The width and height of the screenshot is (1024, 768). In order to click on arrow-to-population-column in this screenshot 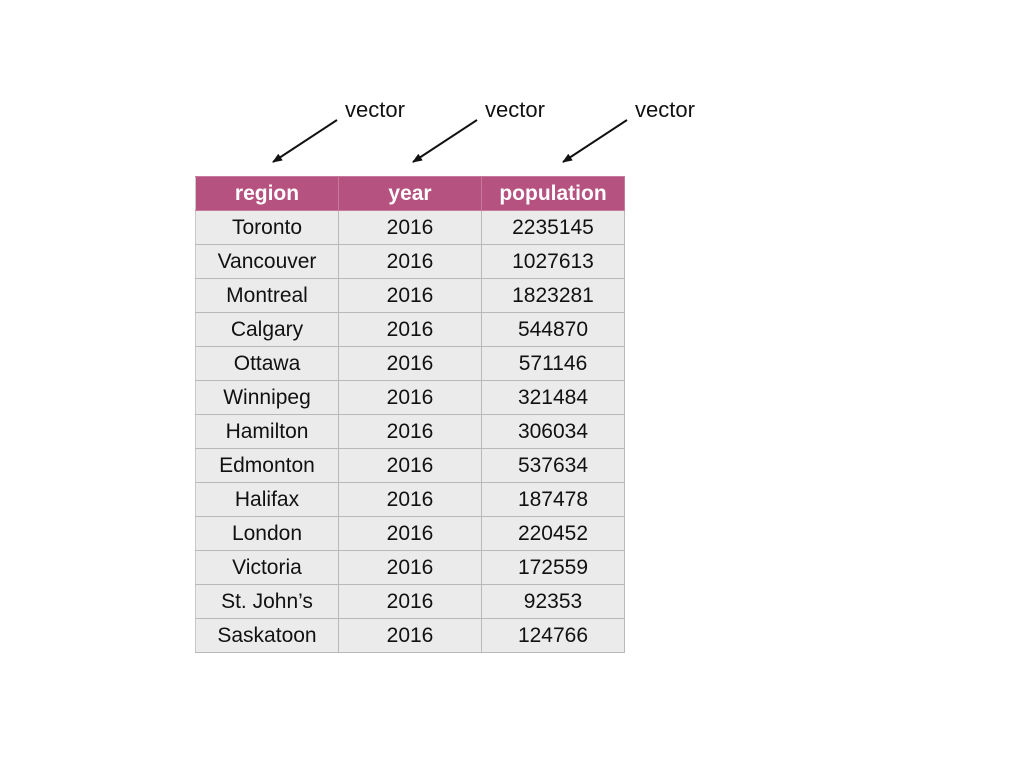, I will do `click(595, 141)`.